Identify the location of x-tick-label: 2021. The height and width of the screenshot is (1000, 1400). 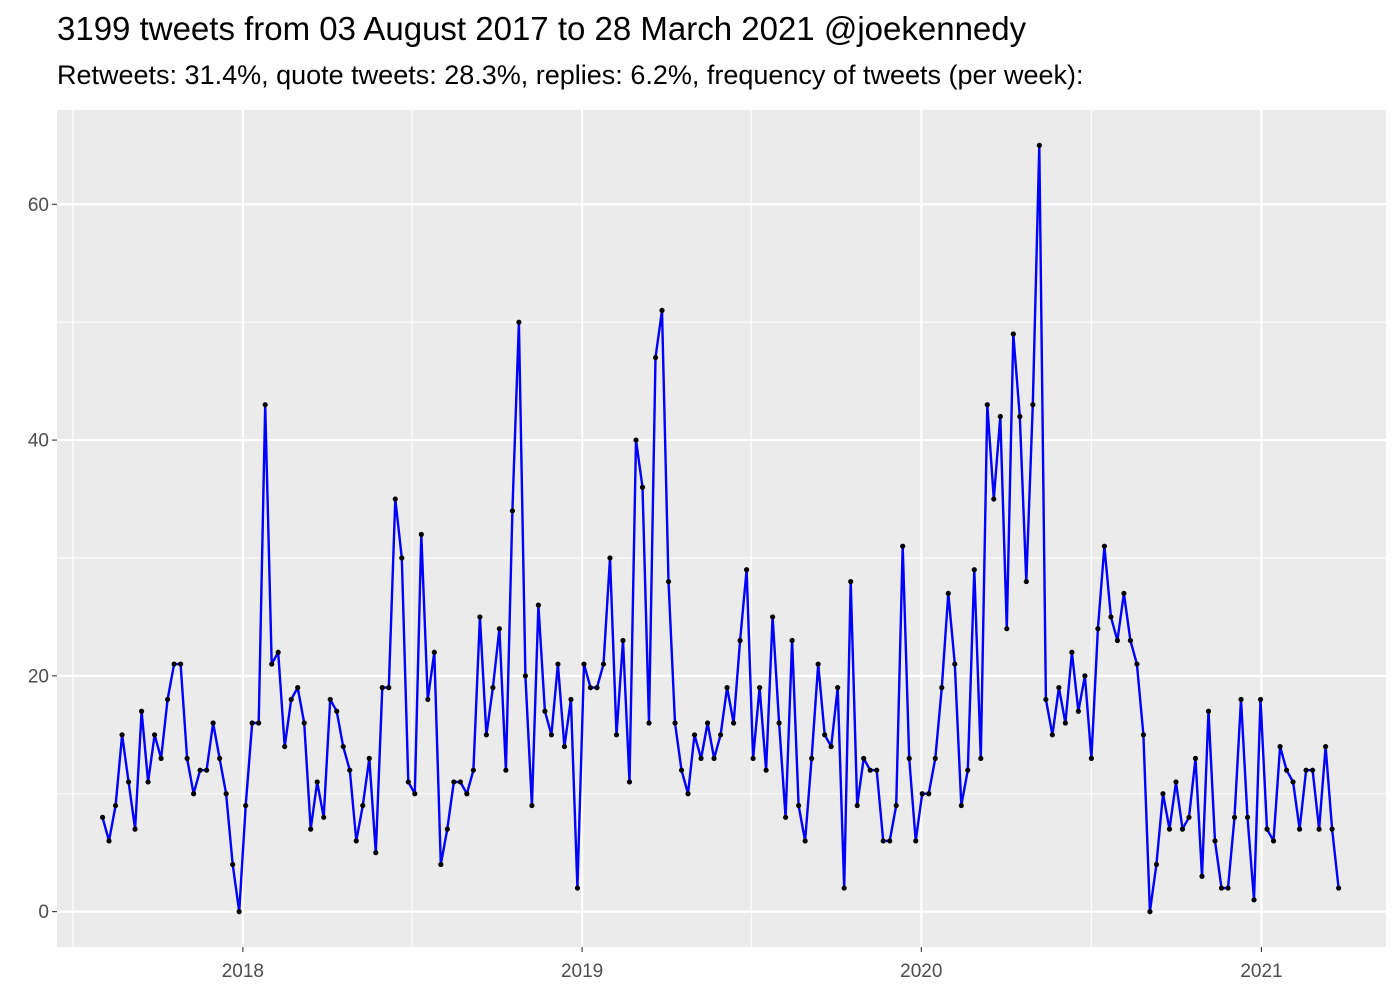
(1261, 971).